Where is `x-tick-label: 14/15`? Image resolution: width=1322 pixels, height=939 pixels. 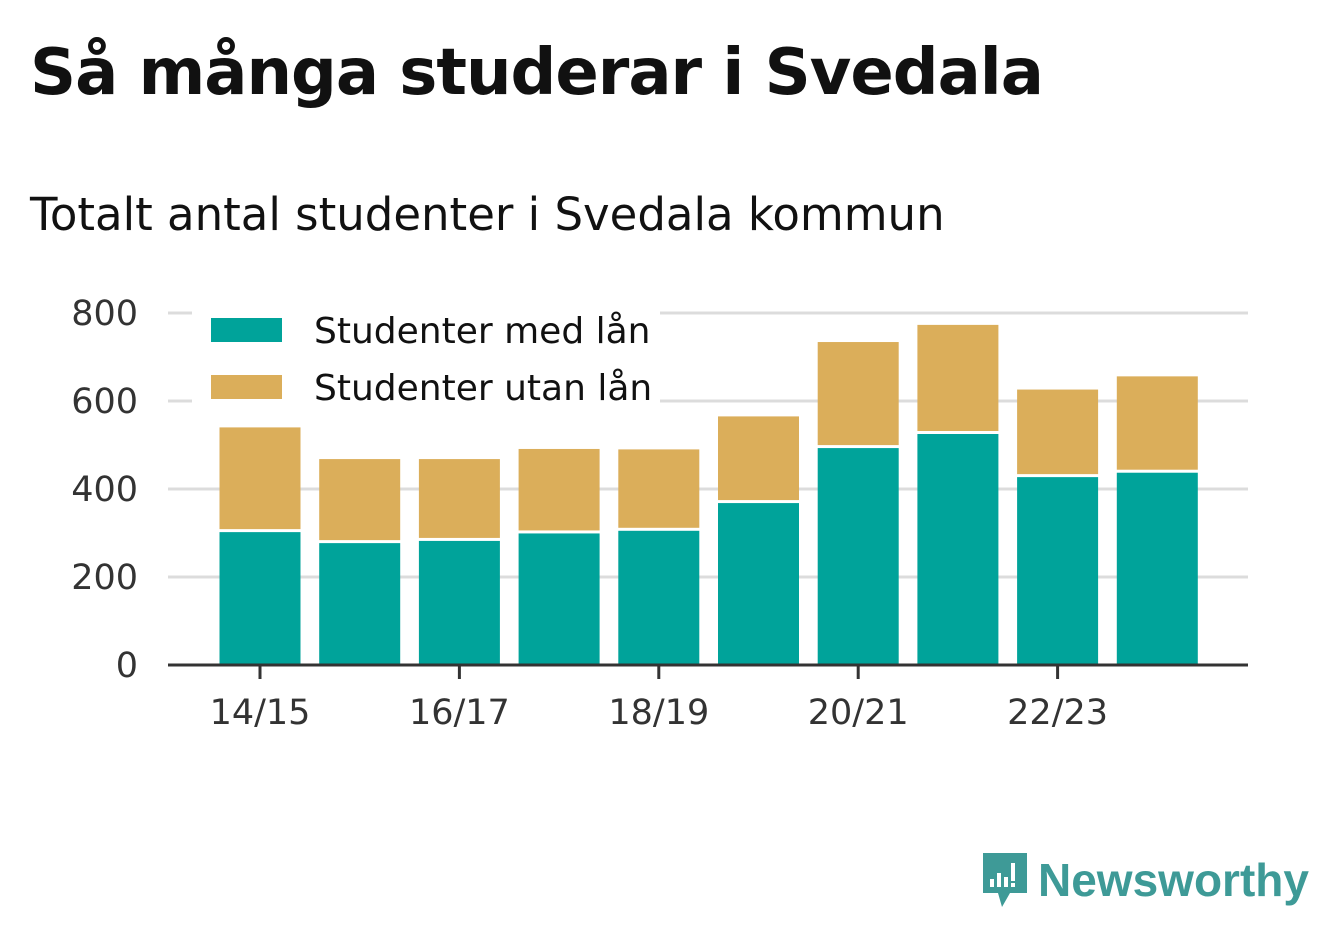 x-tick-label: 14/15 is located at coordinates (260, 713).